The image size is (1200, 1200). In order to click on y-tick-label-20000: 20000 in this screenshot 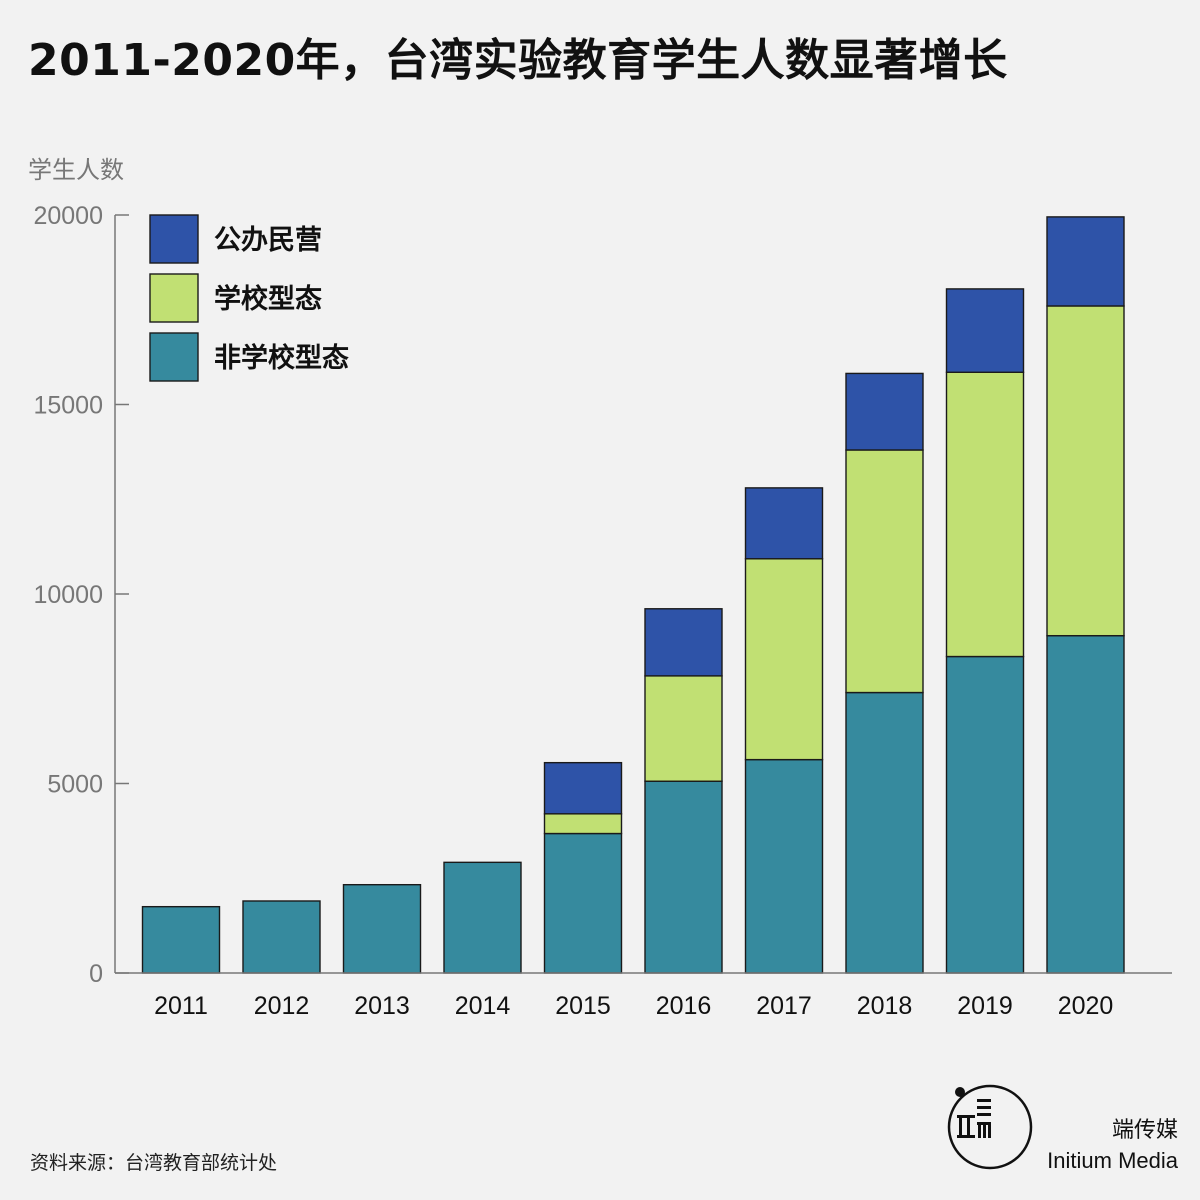, I will do `click(68, 216)`.